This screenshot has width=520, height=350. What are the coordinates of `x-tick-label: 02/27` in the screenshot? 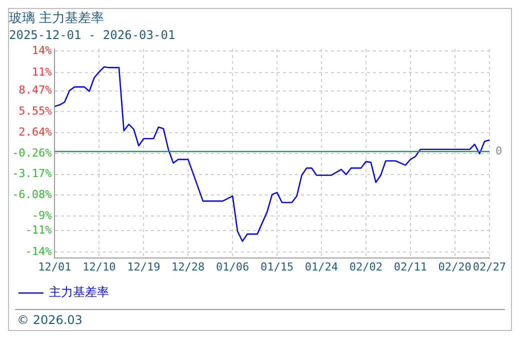 It's located at (489, 267).